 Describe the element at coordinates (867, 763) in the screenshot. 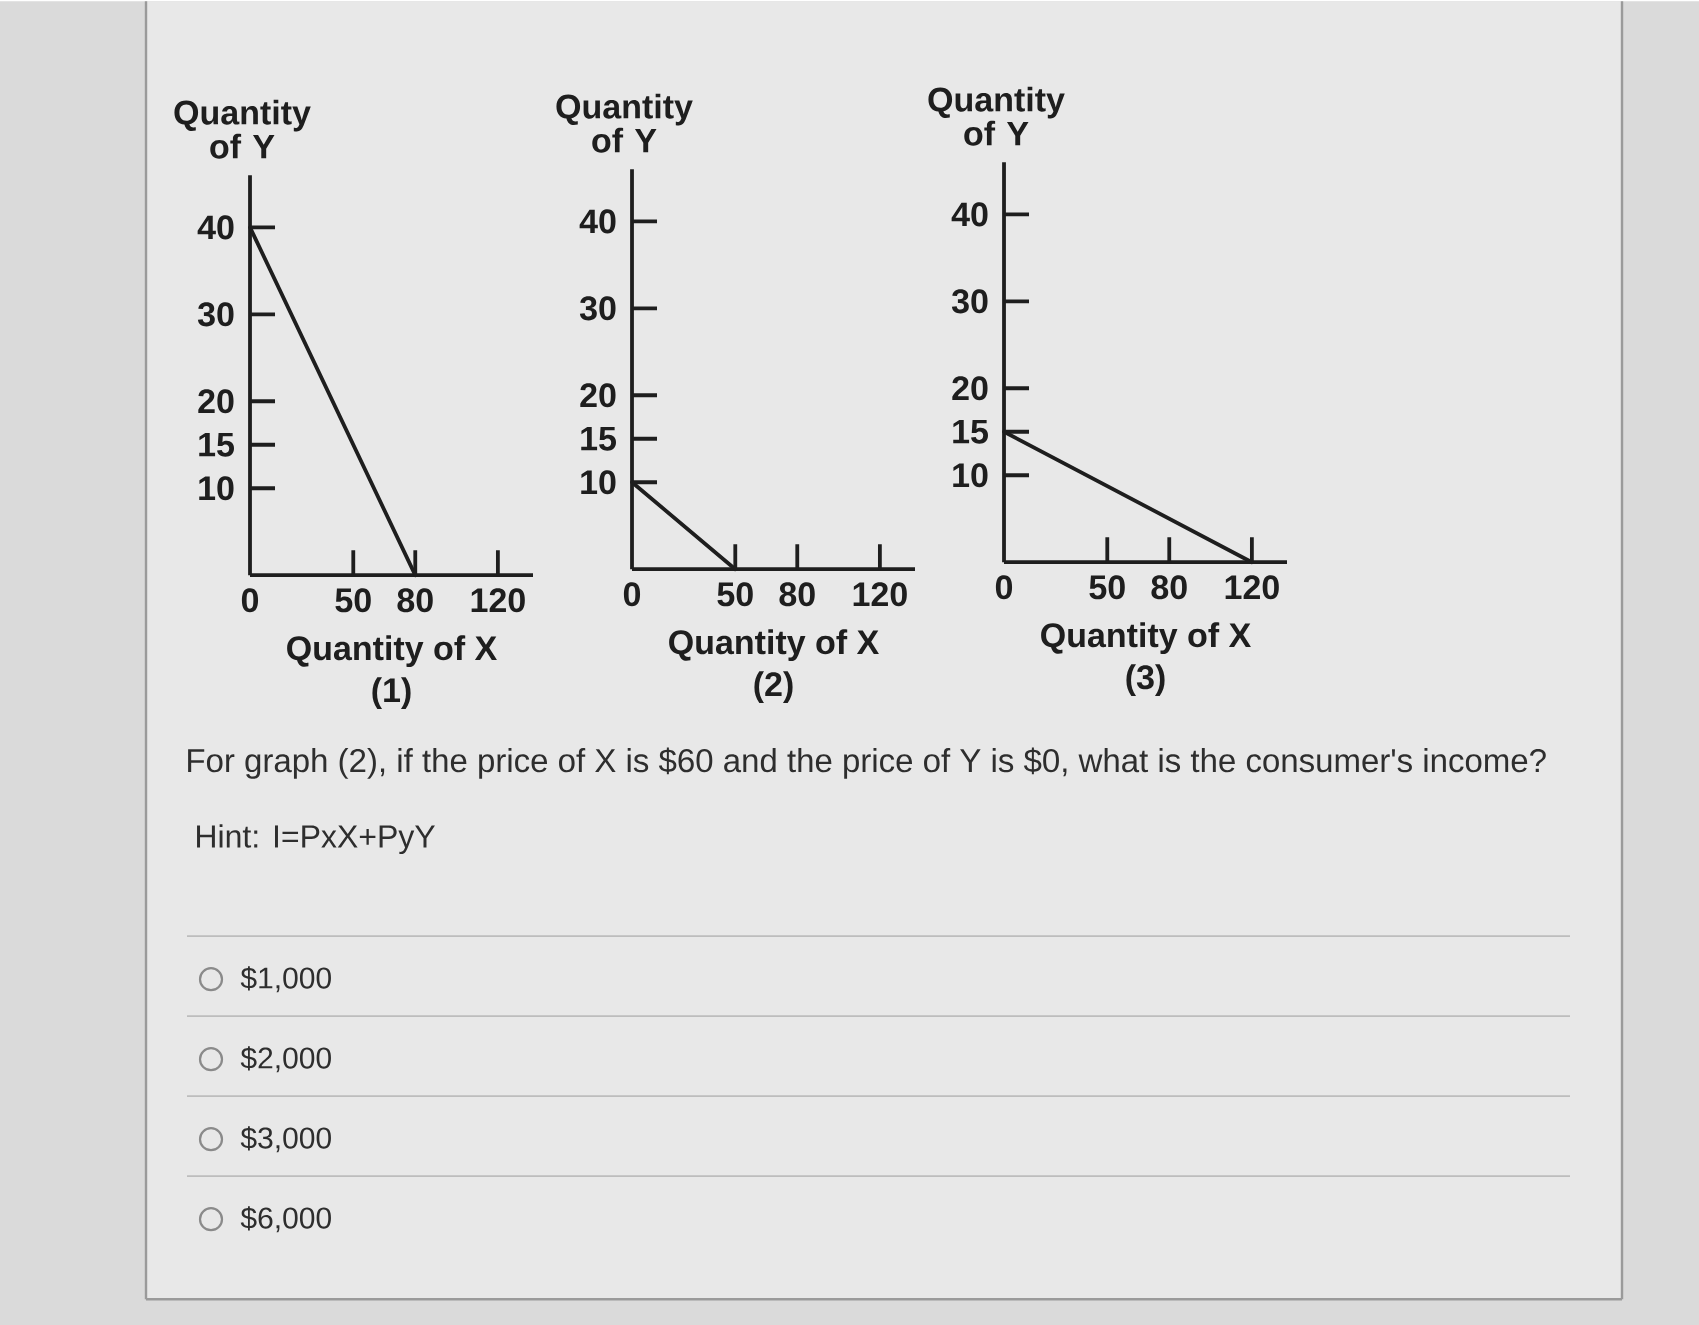

I see `text: For graph (2), if the price of X is $60 and the price of Y is $0, what is the consumer's income?` at that location.